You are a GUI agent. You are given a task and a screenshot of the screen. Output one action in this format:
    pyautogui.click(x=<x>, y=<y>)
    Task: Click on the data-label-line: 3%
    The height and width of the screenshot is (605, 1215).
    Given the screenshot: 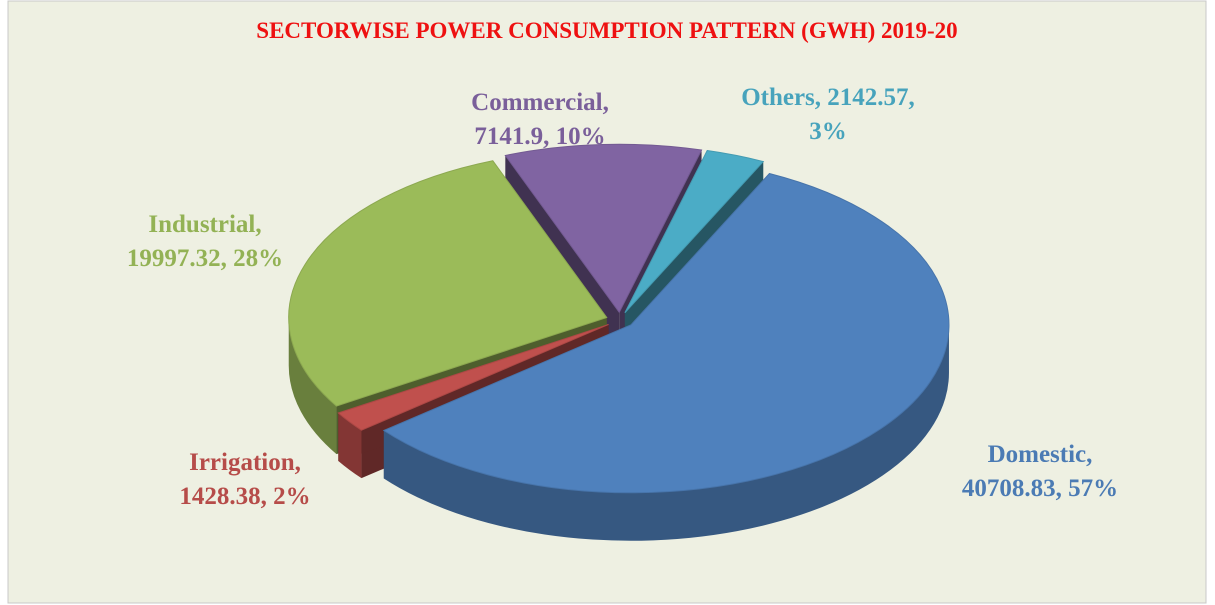 What is the action you would take?
    pyautogui.click(x=828, y=131)
    